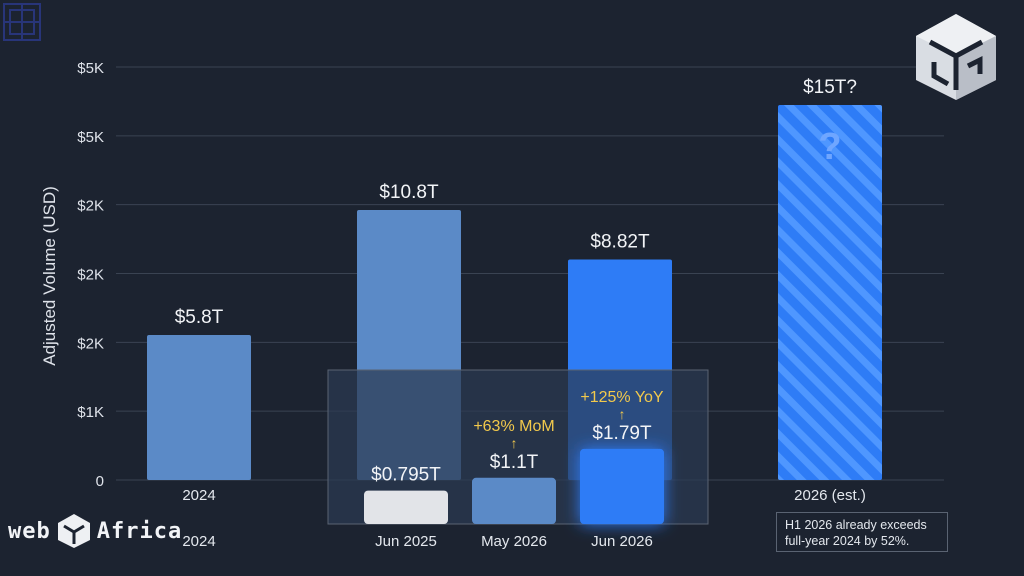 This screenshot has width=1024, height=576. I want to click on y-tick-label: 0, so click(100, 481).